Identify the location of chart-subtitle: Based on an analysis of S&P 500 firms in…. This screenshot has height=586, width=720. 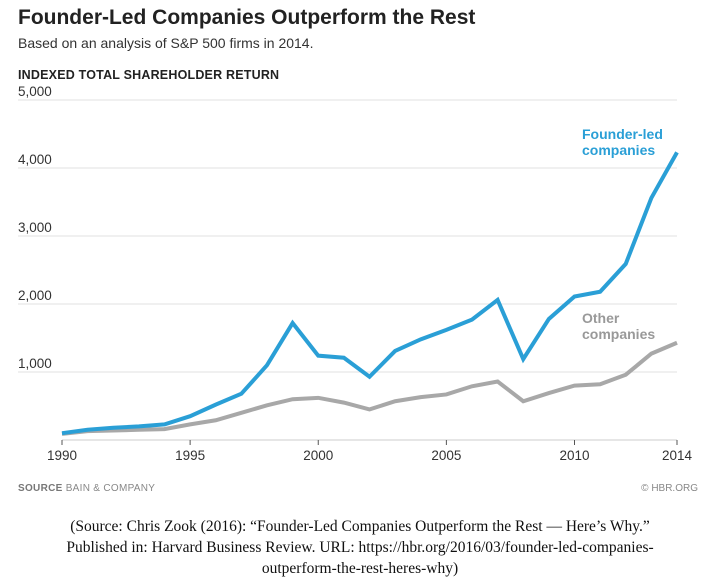
(166, 43).